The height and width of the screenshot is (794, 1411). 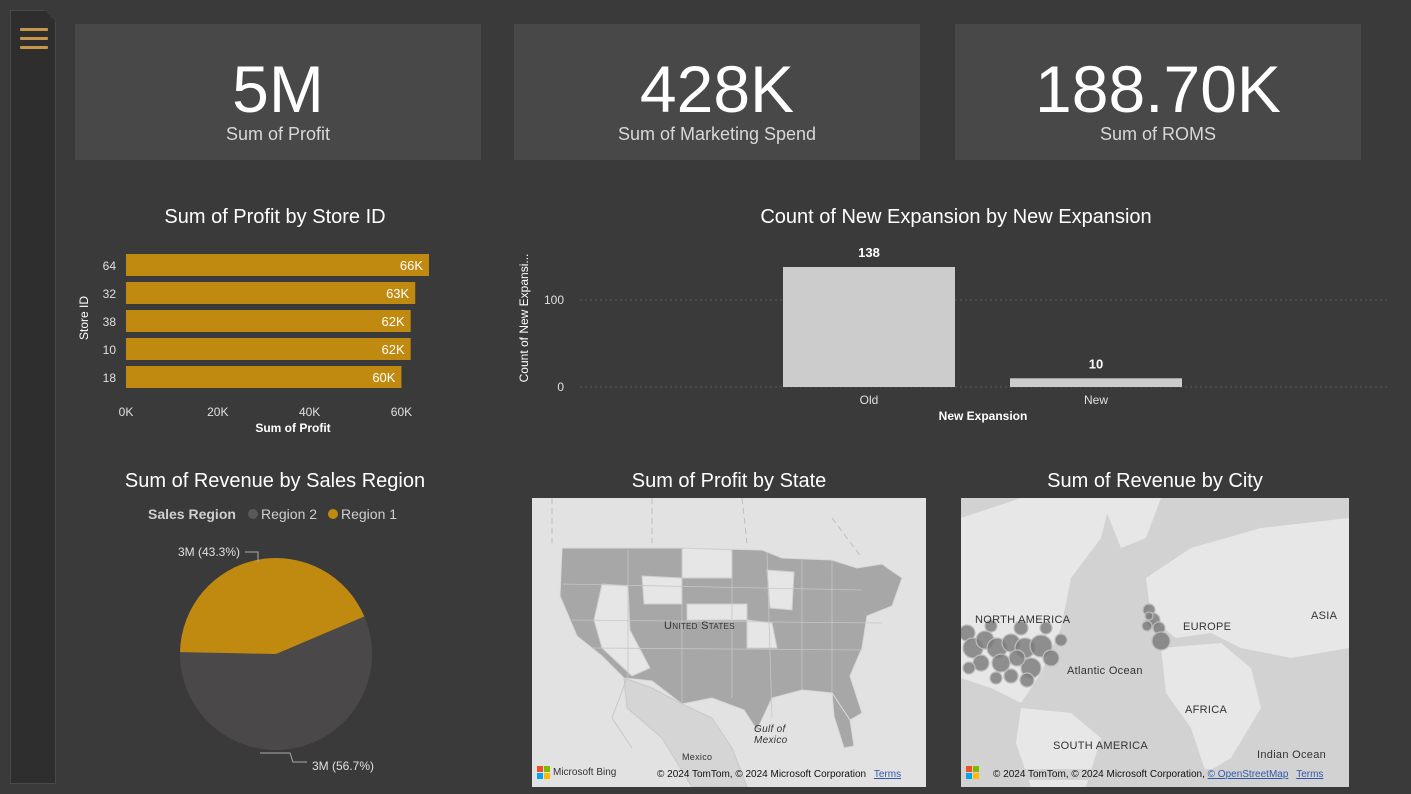 What do you see at coordinates (1158, 134) in the screenshot?
I see `kpi-label: Sum of ROMS` at bounding box center [1158, 134].